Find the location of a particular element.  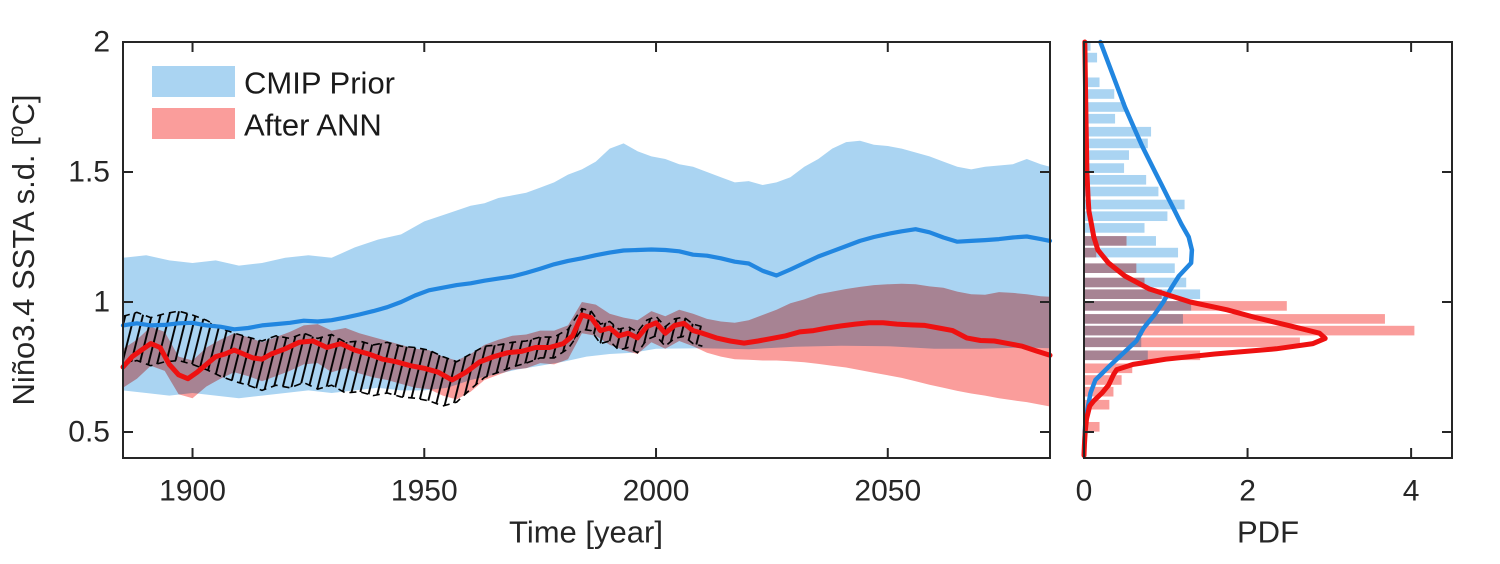

left-x-tick-label: 2000 is located at coordinates (656, 491).